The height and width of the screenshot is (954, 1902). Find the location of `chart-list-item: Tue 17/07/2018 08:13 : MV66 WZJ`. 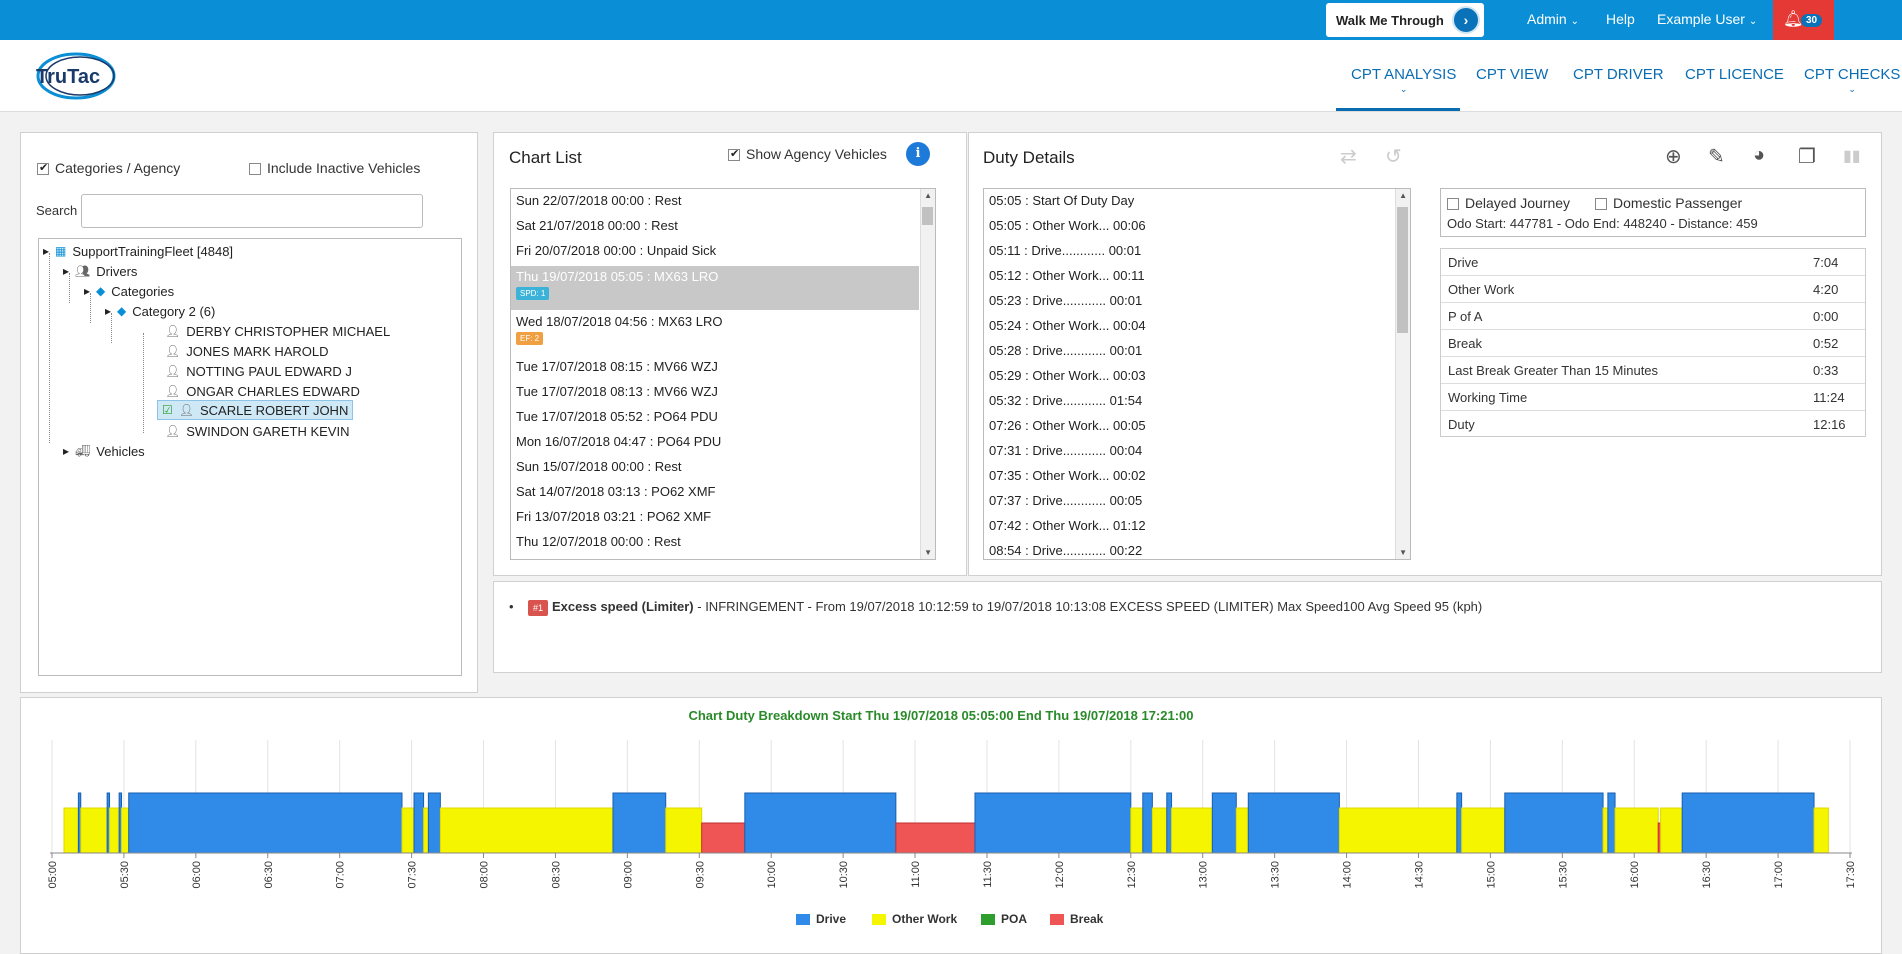

chart-list-item: Tue 17/07/2018 08:13 : MV66 WZJ is located at coordinates (617, 391).